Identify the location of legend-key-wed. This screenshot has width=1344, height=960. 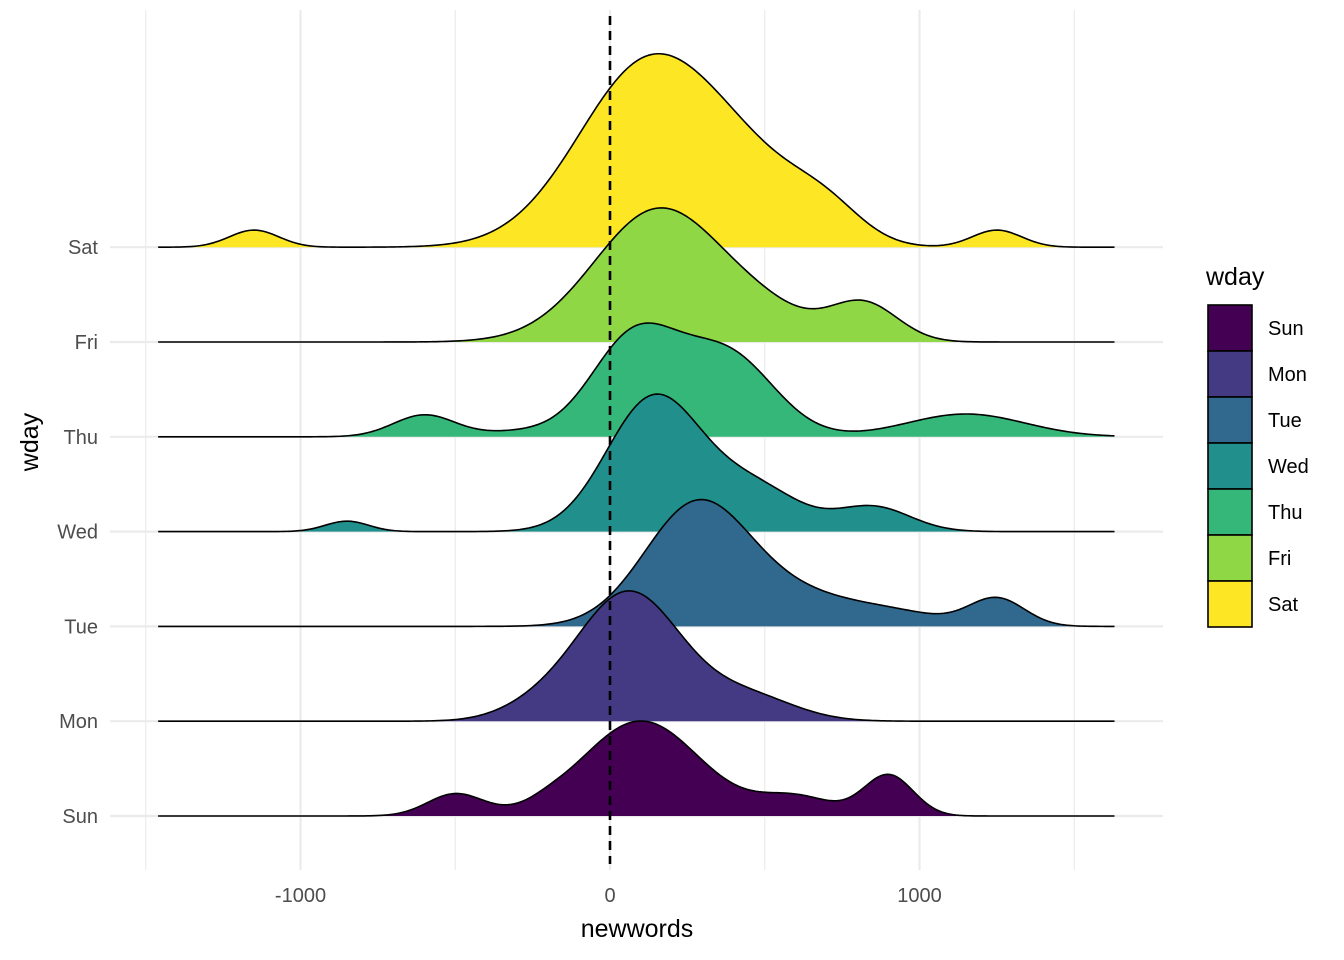
(1230, 466).